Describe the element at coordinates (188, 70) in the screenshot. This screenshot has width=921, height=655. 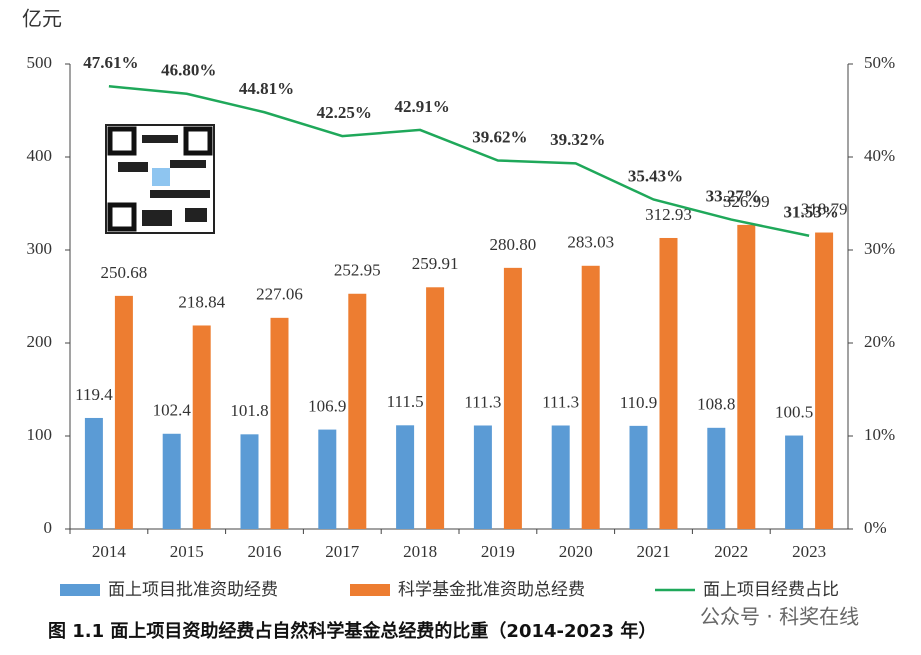
I see `line-label: 46.80%` at that location.